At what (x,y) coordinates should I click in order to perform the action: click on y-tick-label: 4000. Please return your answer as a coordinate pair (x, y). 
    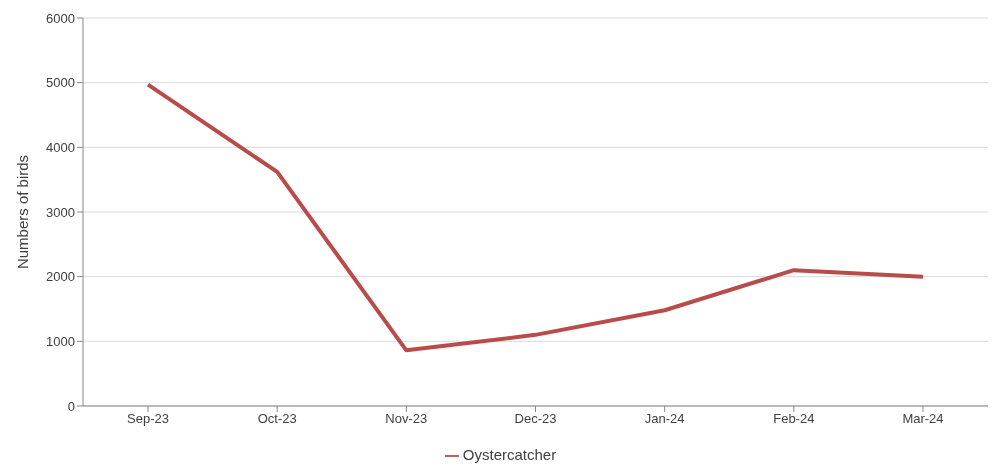
    Looking at the image, I should click on (60, 147).